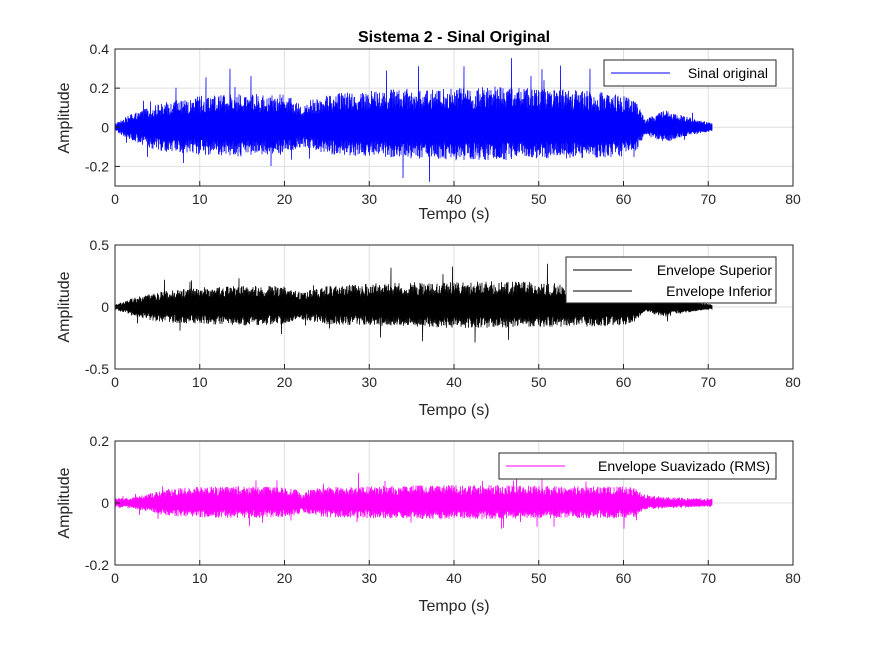 This screenshot has width=875, height=656. What do you see at coordinates (97, 369) in the screenshot?
I see `y-tick-label: -0.5` at bounding box center [97, 369].